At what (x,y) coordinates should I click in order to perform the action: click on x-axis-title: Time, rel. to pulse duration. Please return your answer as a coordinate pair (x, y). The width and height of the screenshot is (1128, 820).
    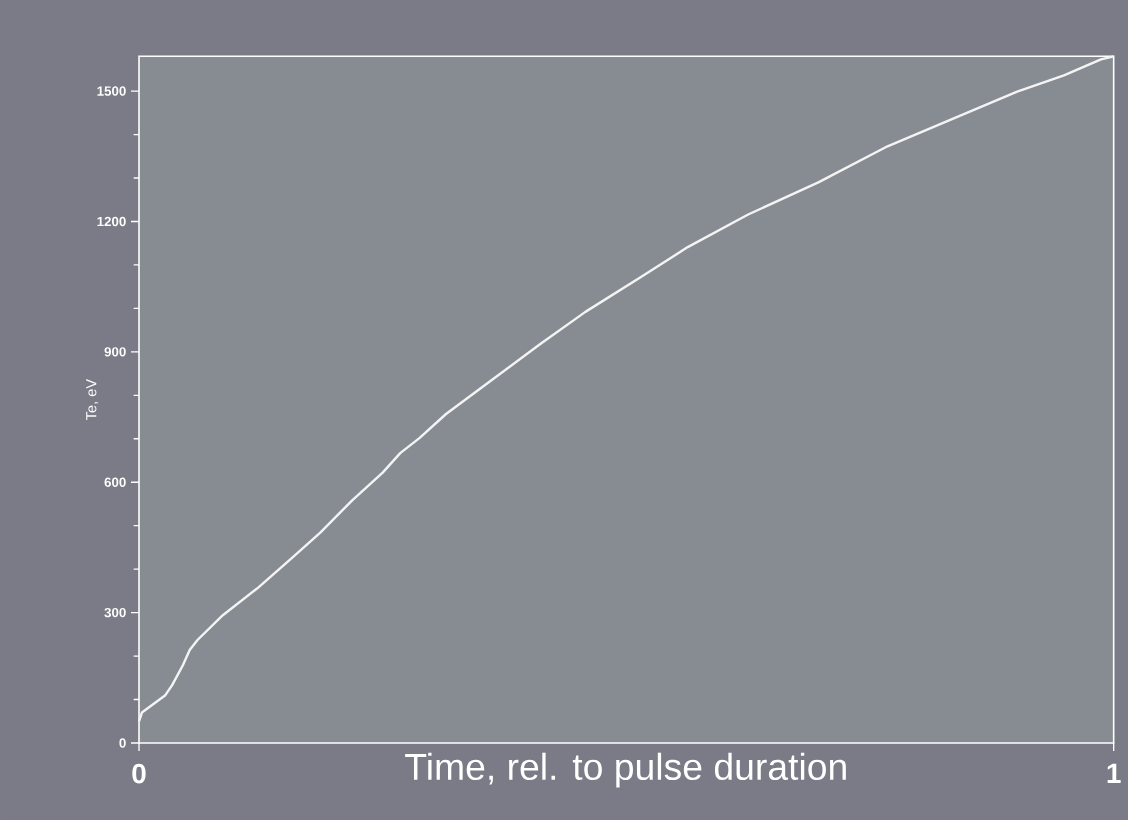
    Looking at the image, I should click on (625, 770).